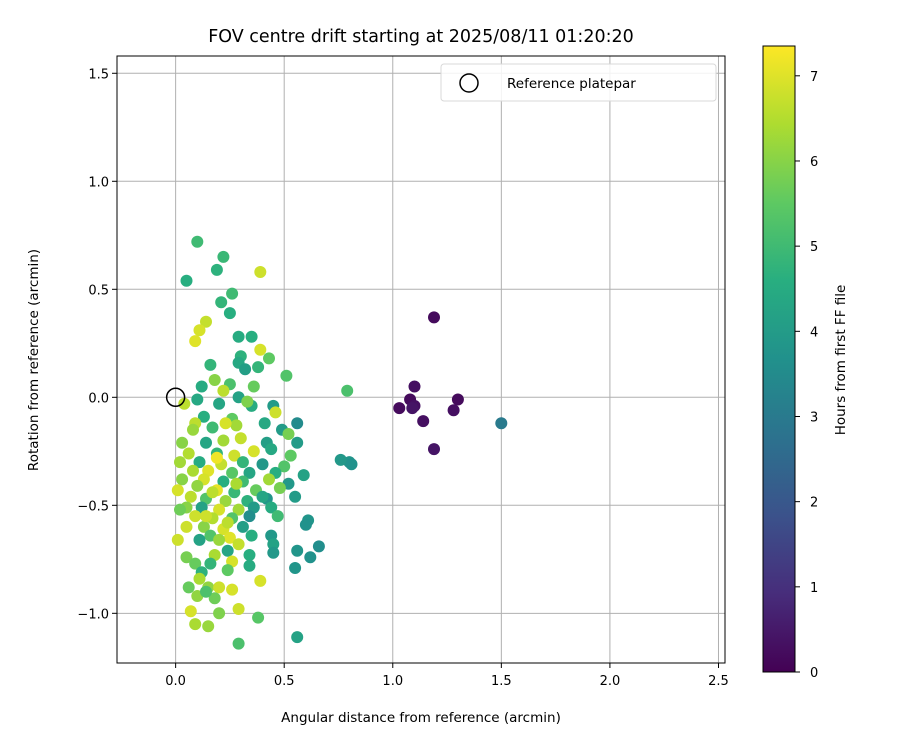 The image size is (900, 750). Describe the element at coordinates (97, 344) in the screenshot. I see `y-axis-ticks: −1.0 −0.5 0.0 0.5 1.0 1.5` at that location.